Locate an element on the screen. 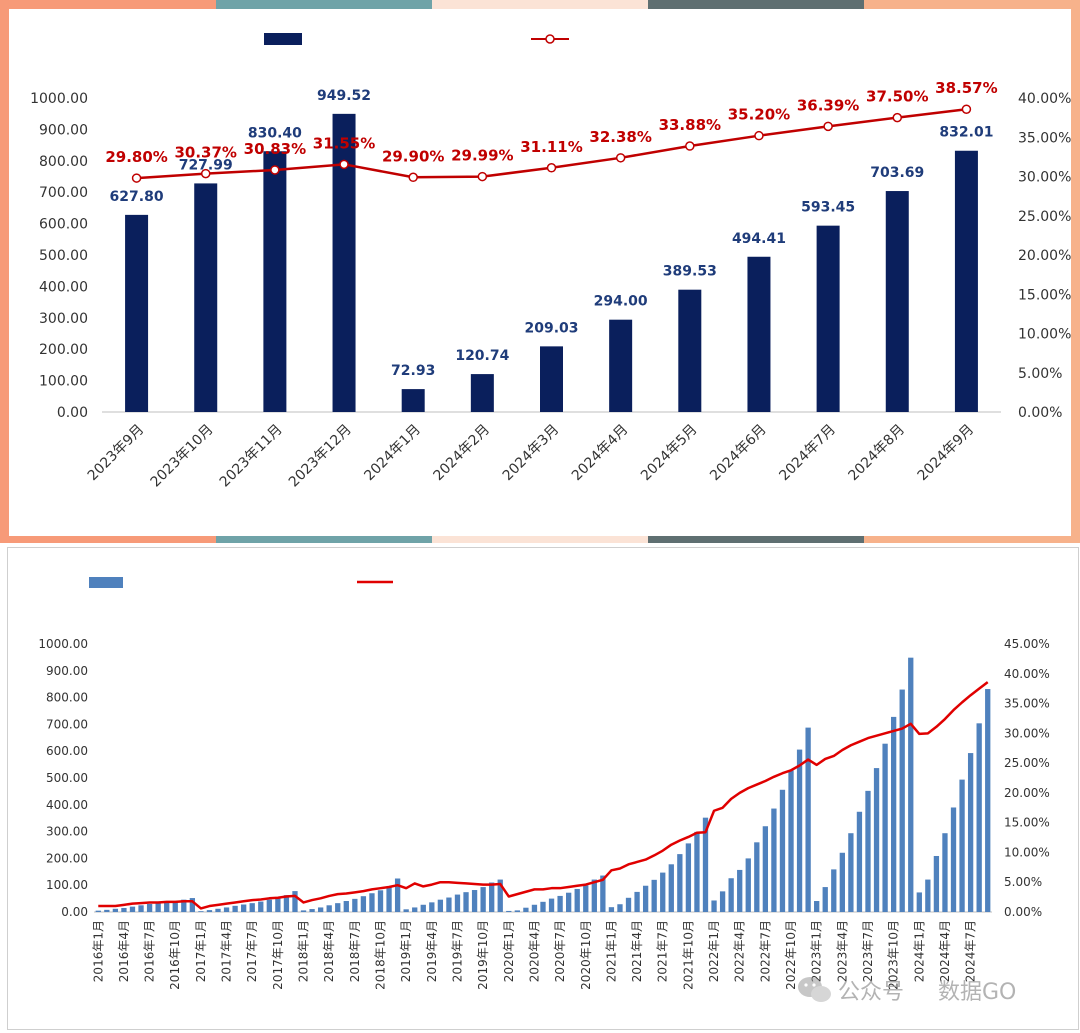  x-category-label: 2022年7月 is located at coordinates (765, 951).